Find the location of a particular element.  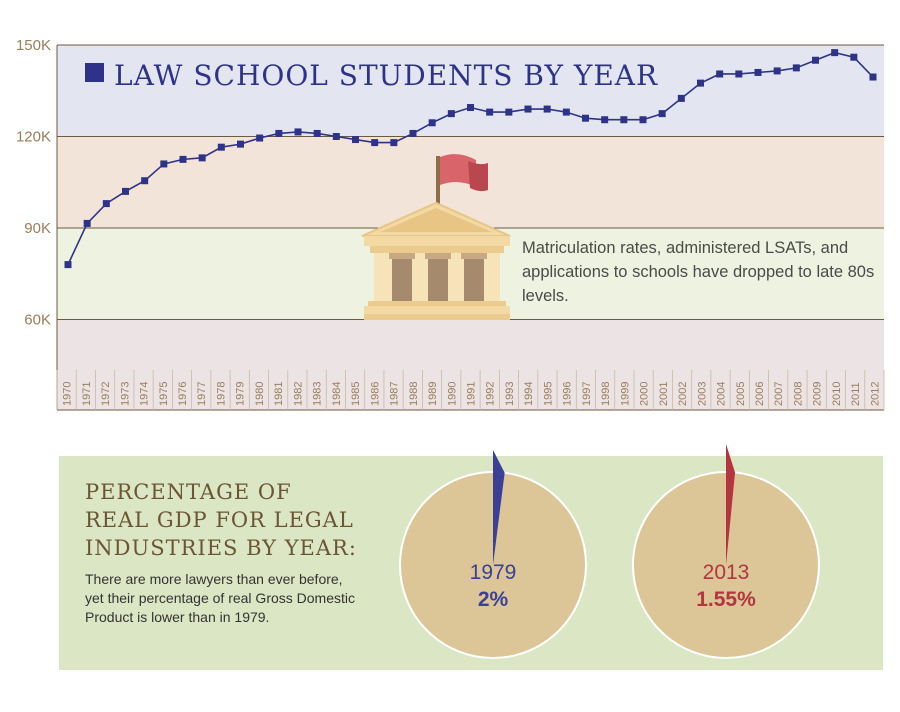

x-tick-label: 1977 is located at coordinates (202, 394).